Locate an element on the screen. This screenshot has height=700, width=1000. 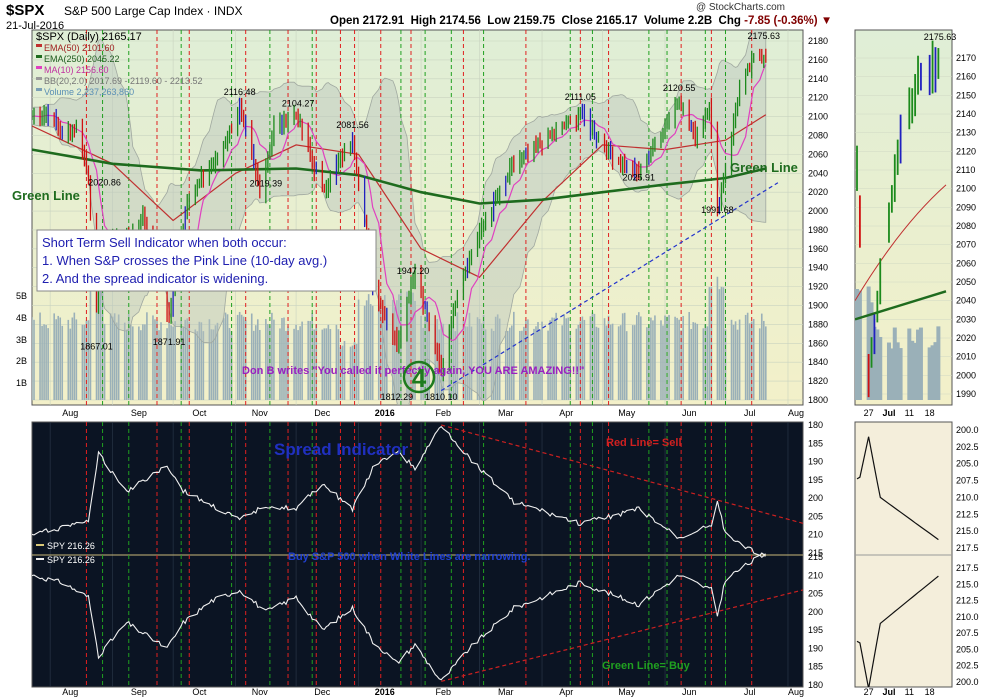
close-value: 2165.17 is located at coordinates (617, 21).